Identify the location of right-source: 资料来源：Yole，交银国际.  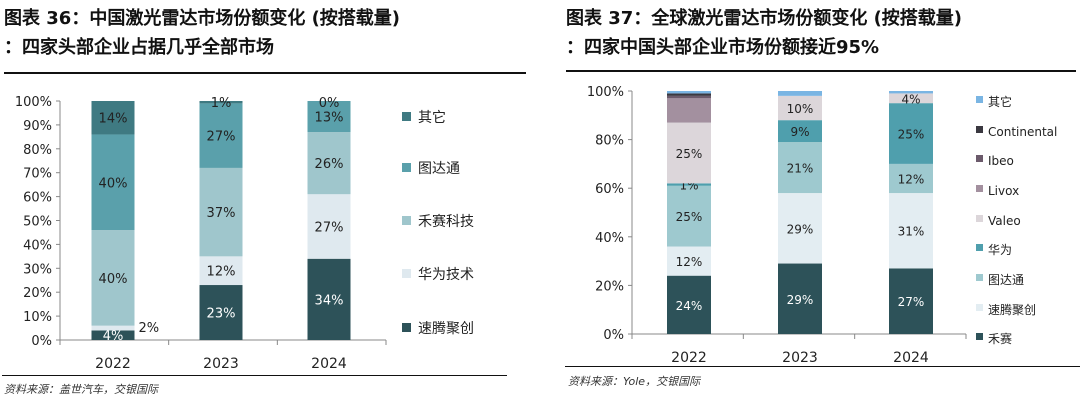
(634, 381).